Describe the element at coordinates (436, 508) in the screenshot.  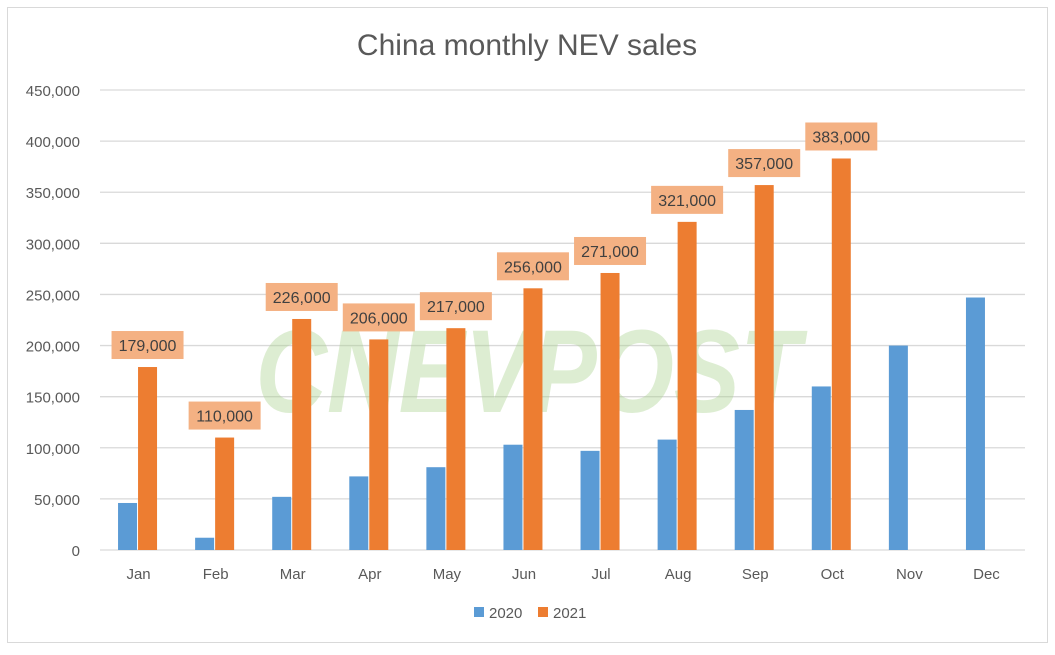
I see `bar-2020-May` at that location.